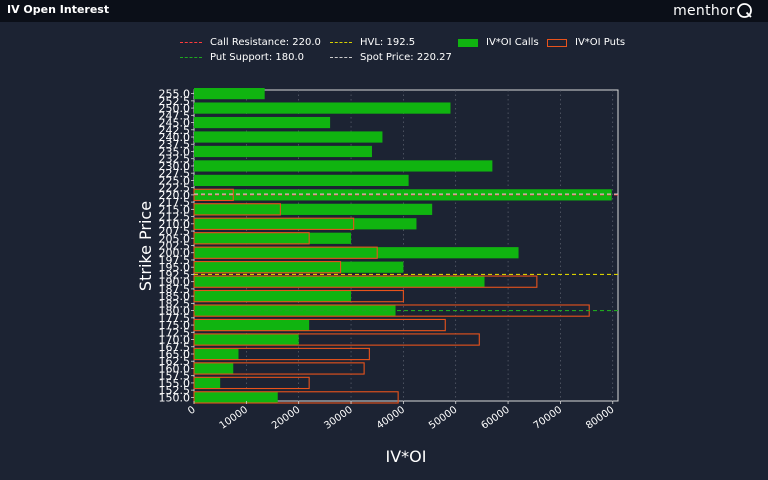  Describe the element at coordinates (175, 347) in the screenshot. I see `y-tick-label: 167.5` at that location.